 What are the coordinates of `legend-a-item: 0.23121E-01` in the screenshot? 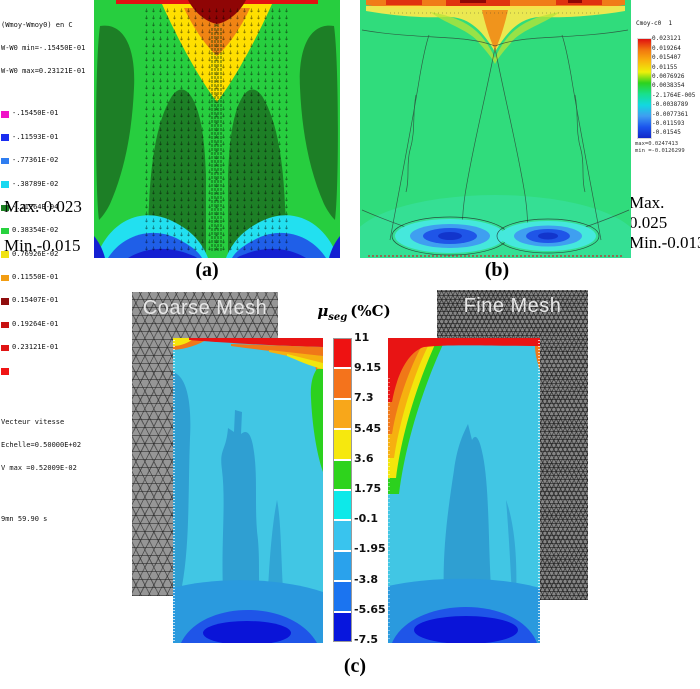 It's located at (47, 347).